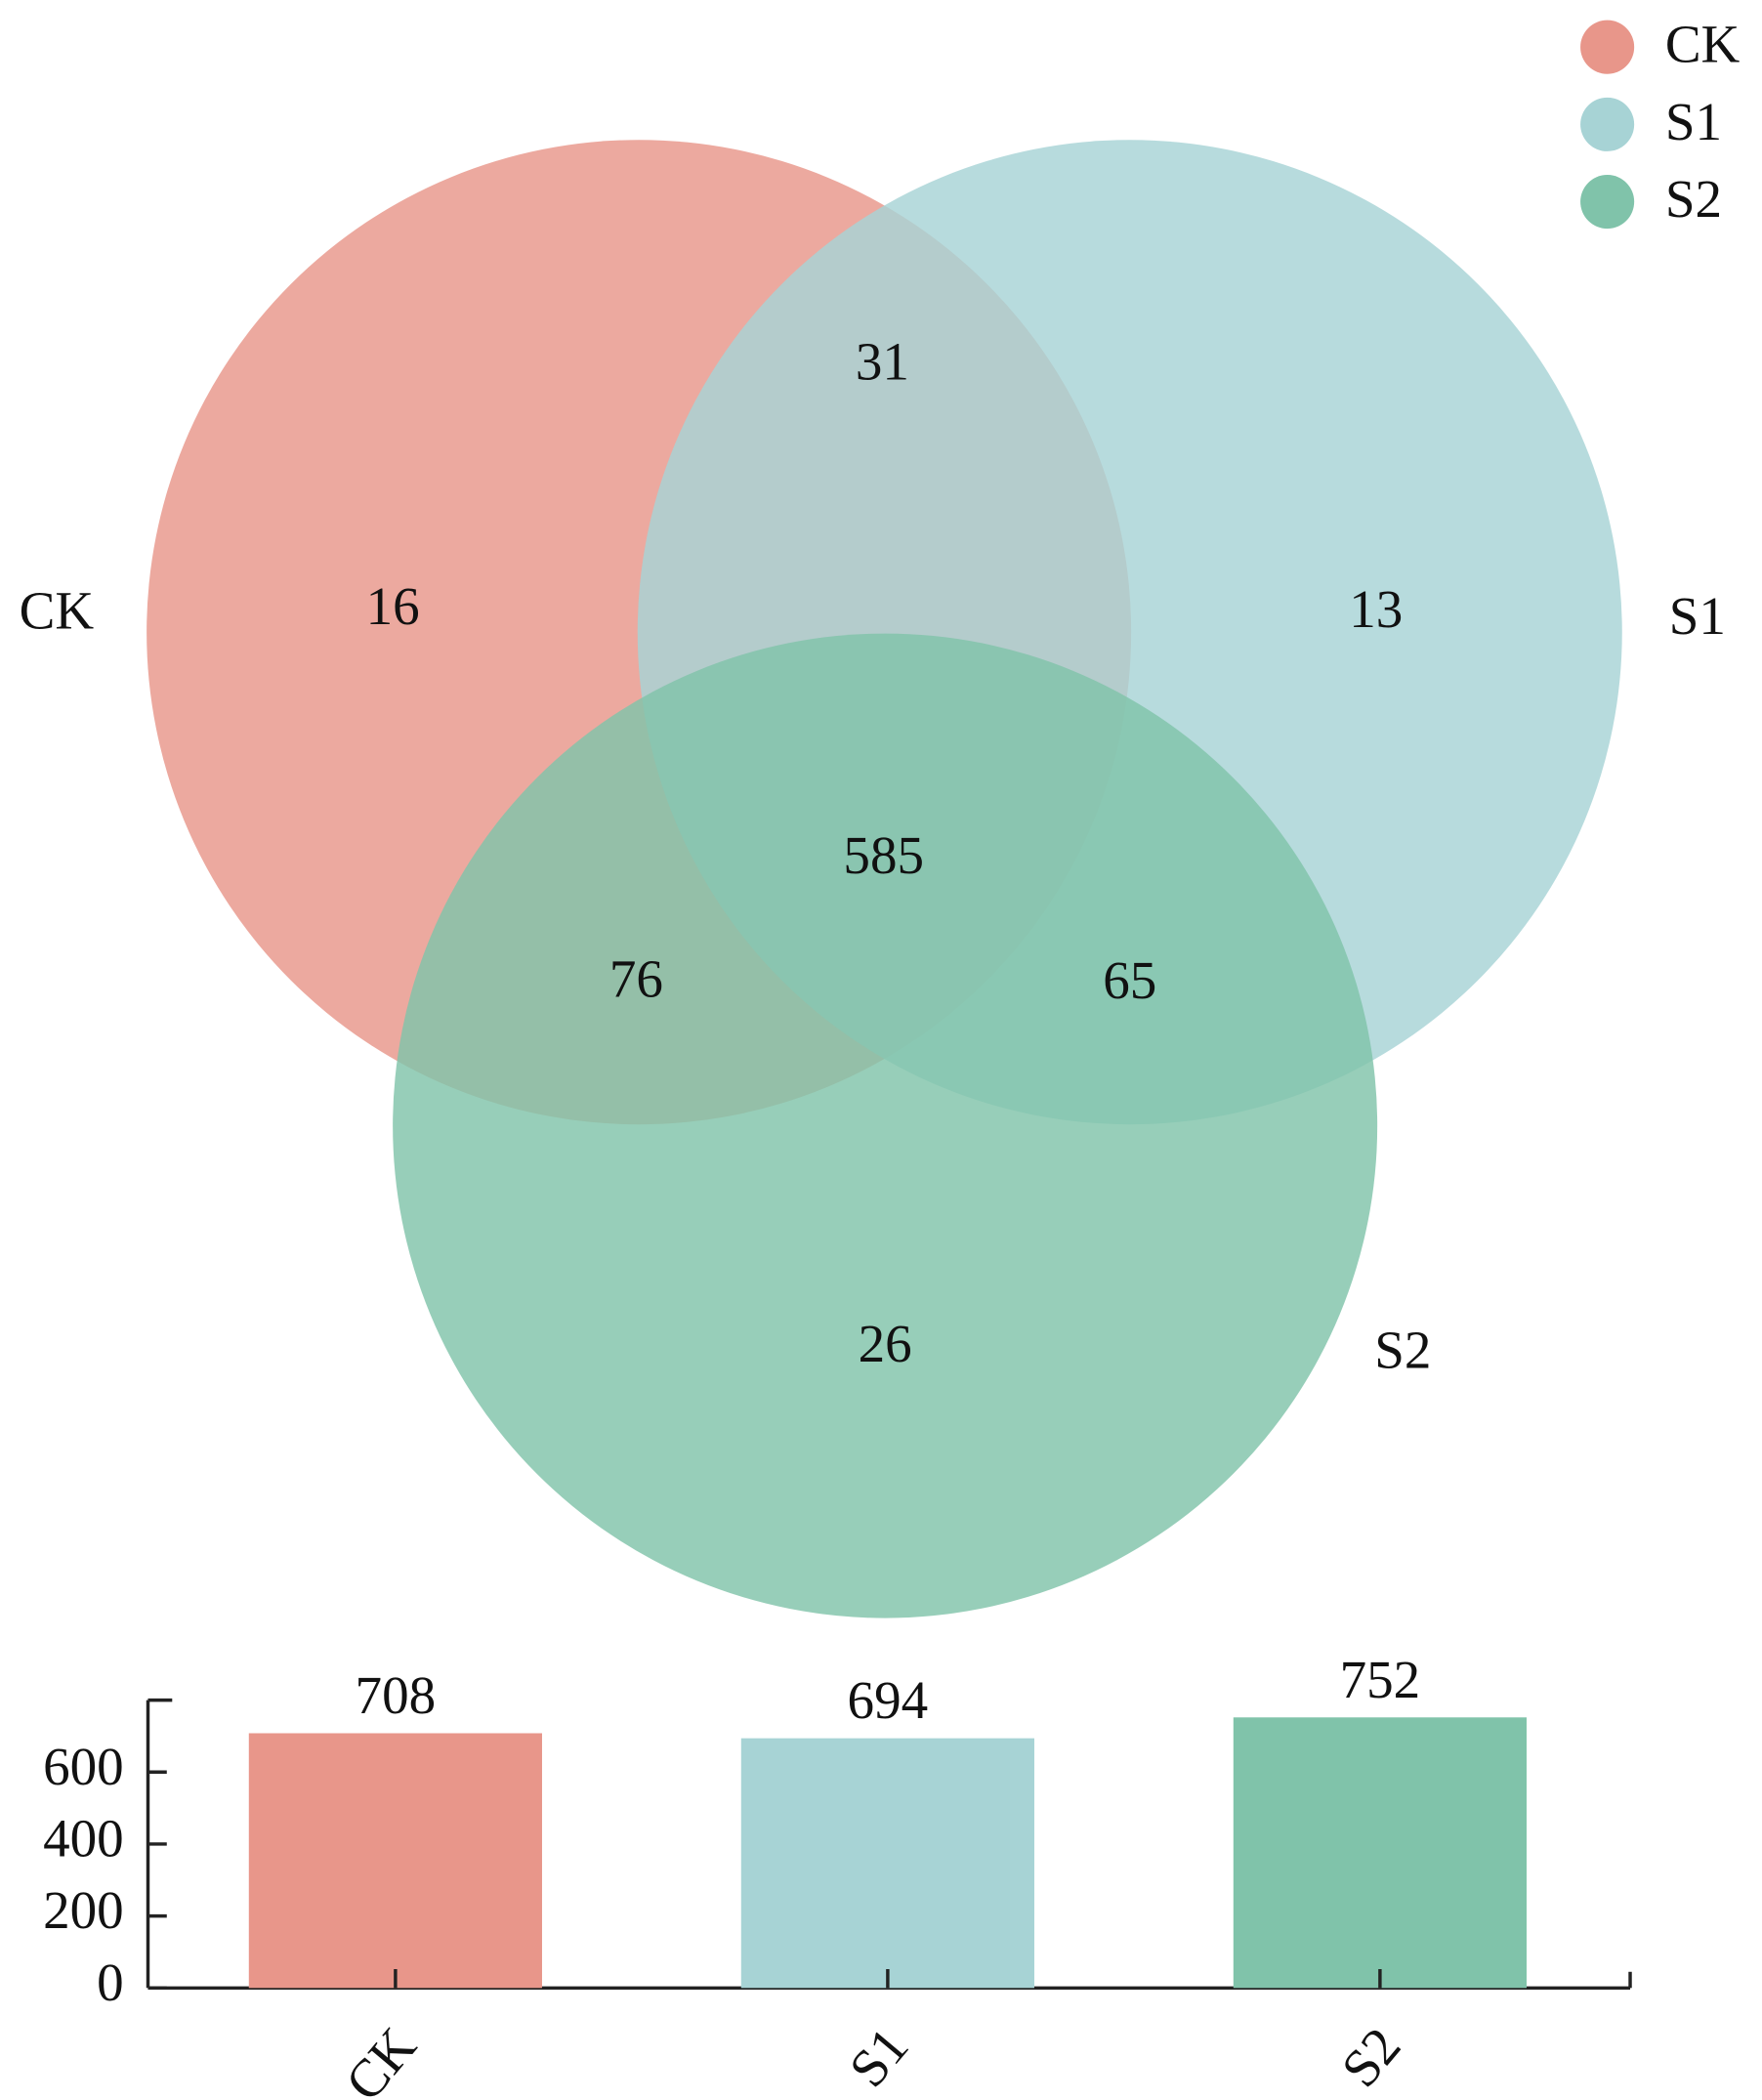  Describe the element at coordinates (1380, 1679) in the screenshot. I see `value-label: 752` at that location.